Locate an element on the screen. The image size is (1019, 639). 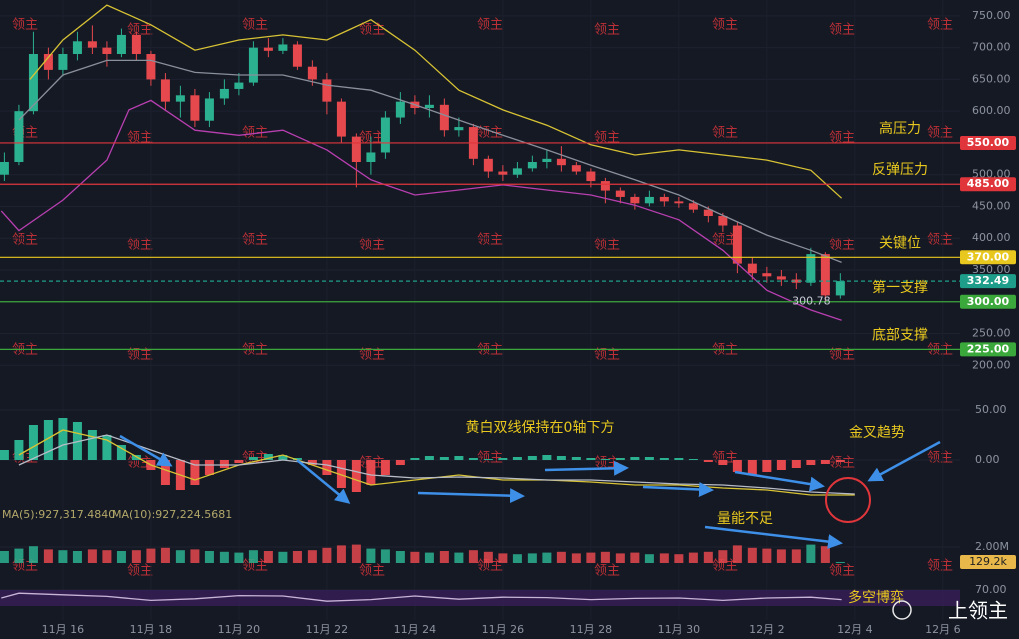
annotation: 金叉趋势 is located at coordinates (877, 433).